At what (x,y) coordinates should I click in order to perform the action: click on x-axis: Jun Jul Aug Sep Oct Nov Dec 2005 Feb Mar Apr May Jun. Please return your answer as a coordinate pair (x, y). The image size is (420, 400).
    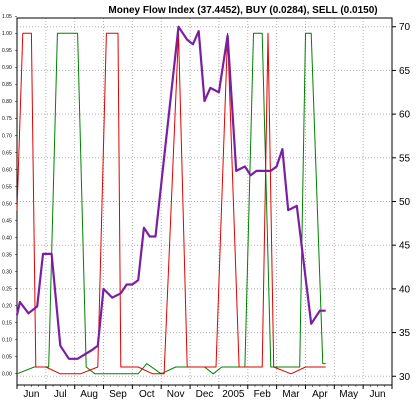
    Looking at the image, I should click on (204, 392).